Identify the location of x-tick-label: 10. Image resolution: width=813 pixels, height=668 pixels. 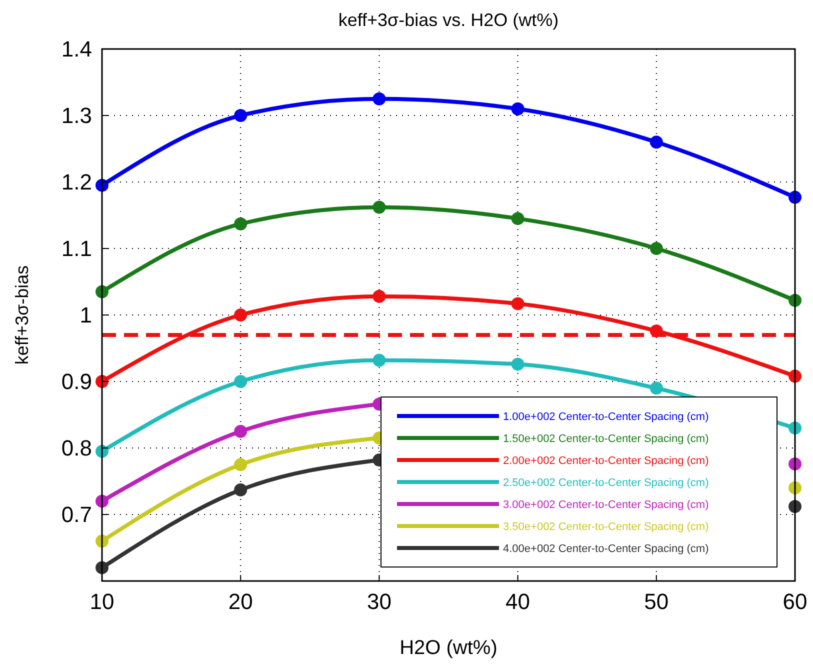
(102, 601).